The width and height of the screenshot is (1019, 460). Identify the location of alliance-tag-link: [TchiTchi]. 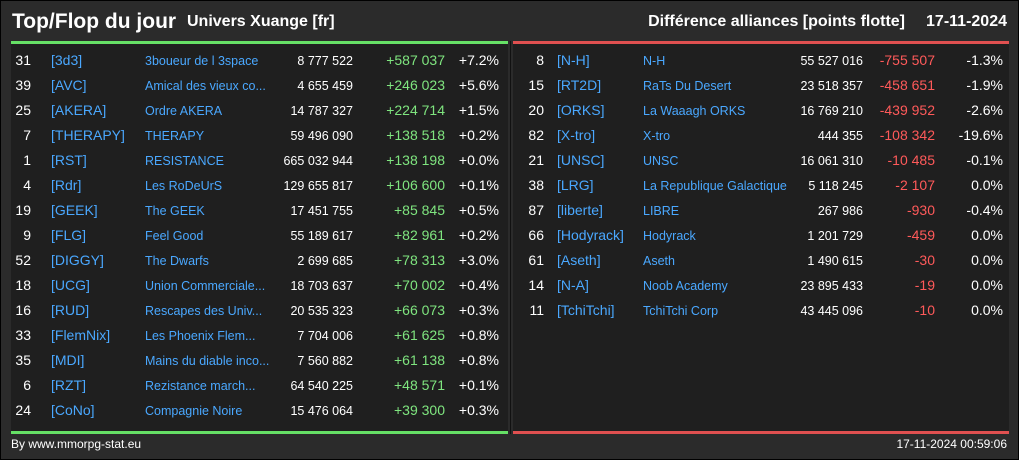
(586, 310).